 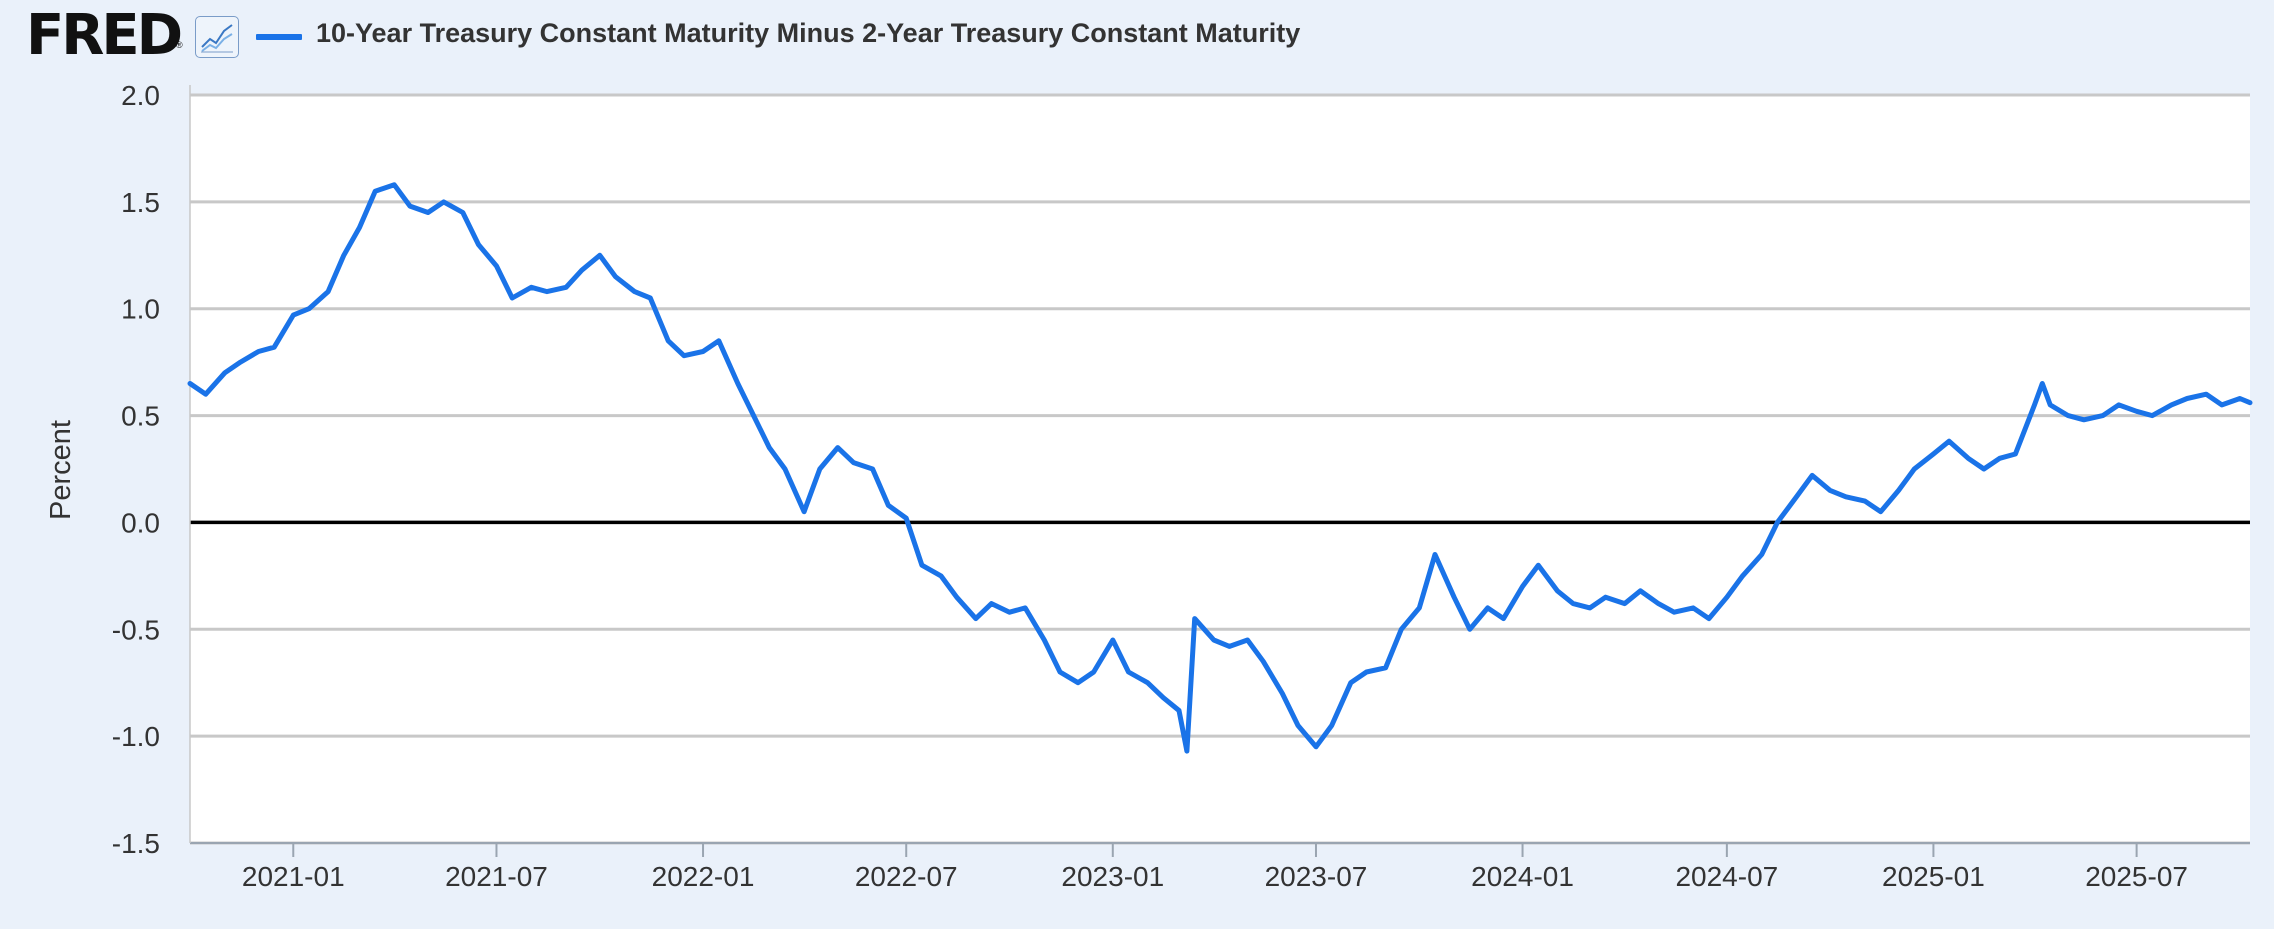 What do you see at coordinates (61, 470) in the screenshot?
I see `y-axis-label: Percent` at bounding box center [61, 470].